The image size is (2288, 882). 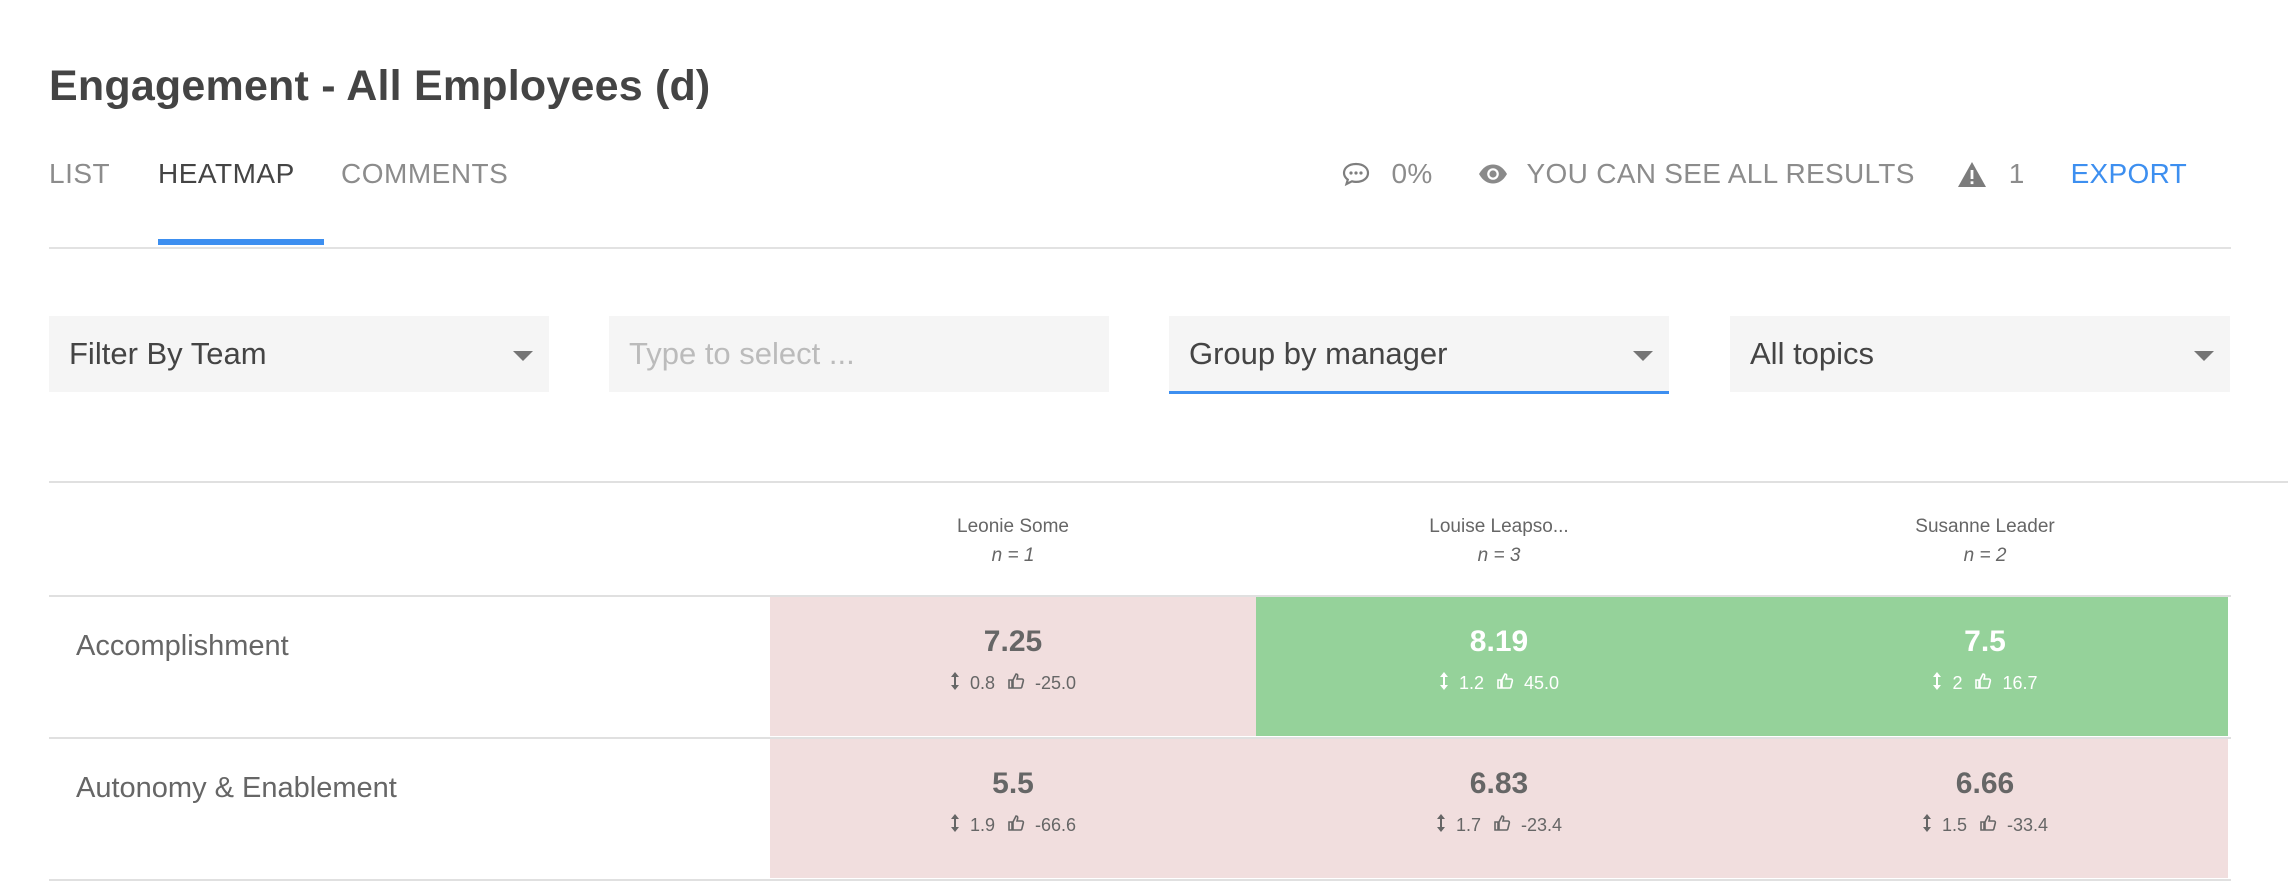 What do you see at coordinates (982, 683) in the screenshot?
I see `spread-value: 0.8` at bounding box center [982, 683].